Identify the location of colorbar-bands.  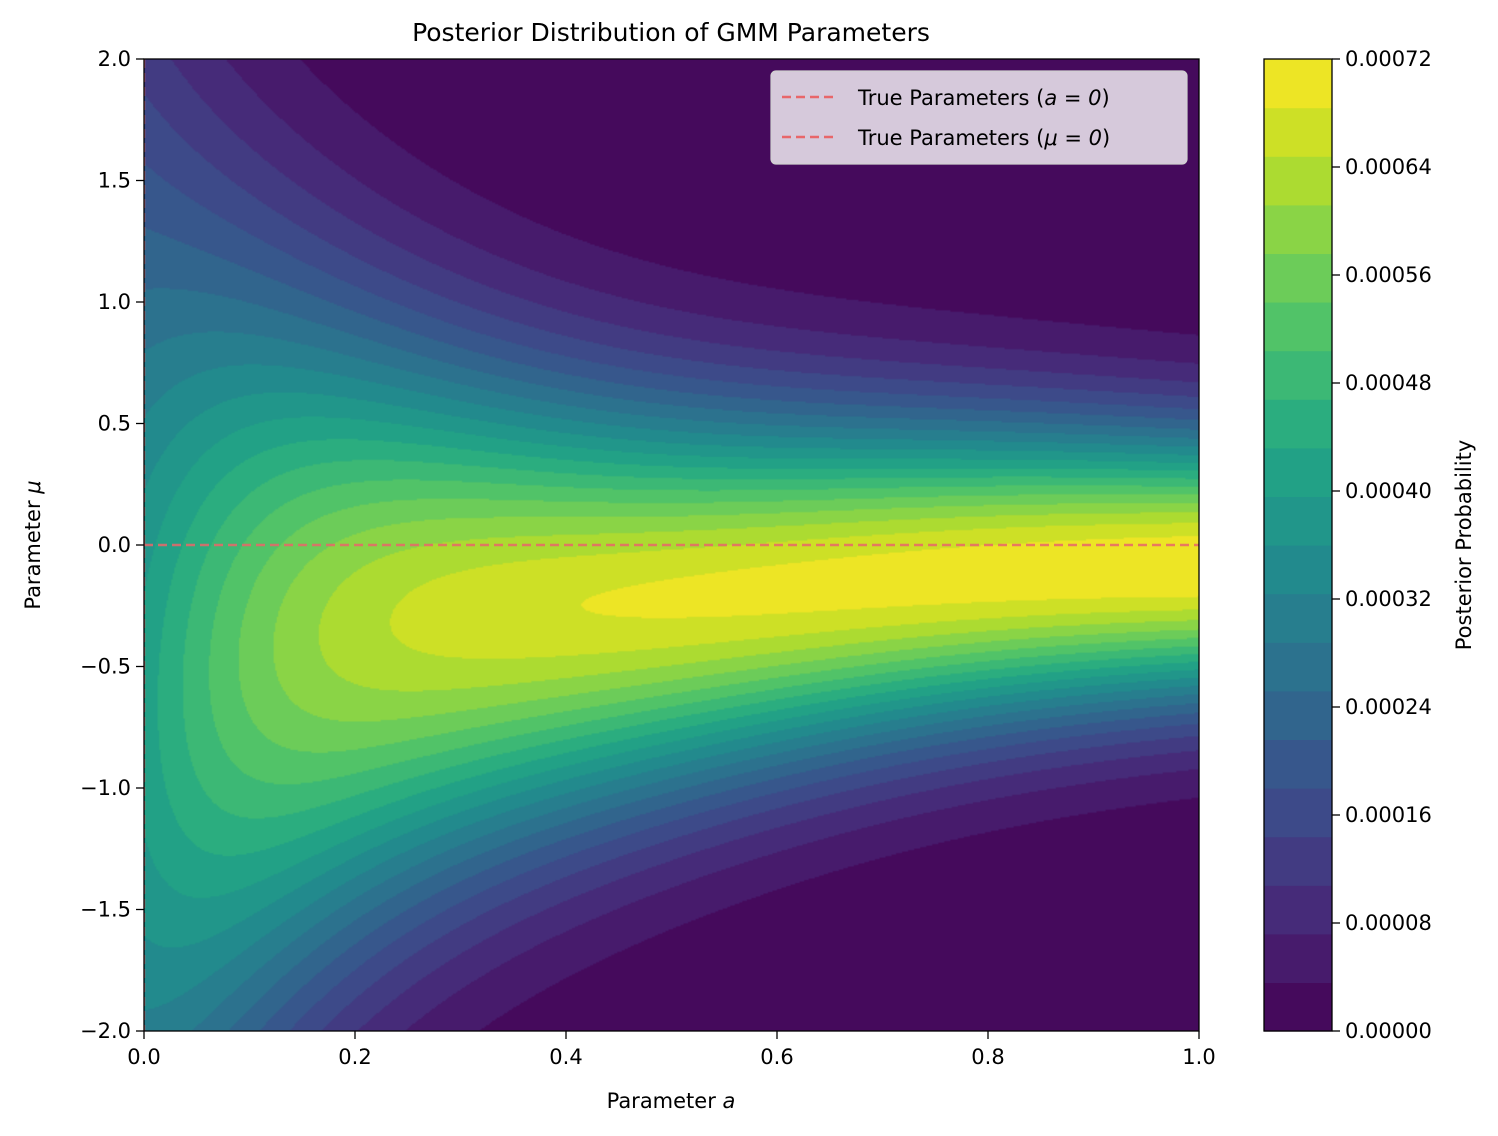
(1298, 545).